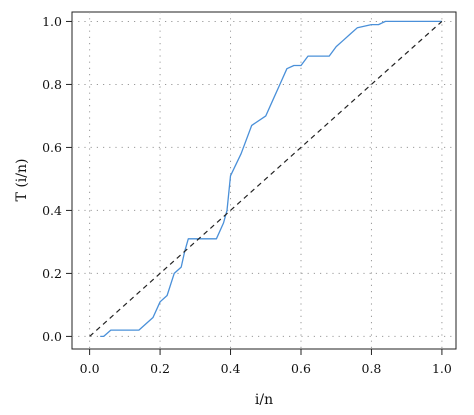 Image resolution: width=474 pixels, height=415 pixels. What do you see at coordinates (57, 179) in the screenshot?
I see `y-axis: 0.0 0.2 0.4 0.6 0.8 1.0` at bounding box center [57, 179].